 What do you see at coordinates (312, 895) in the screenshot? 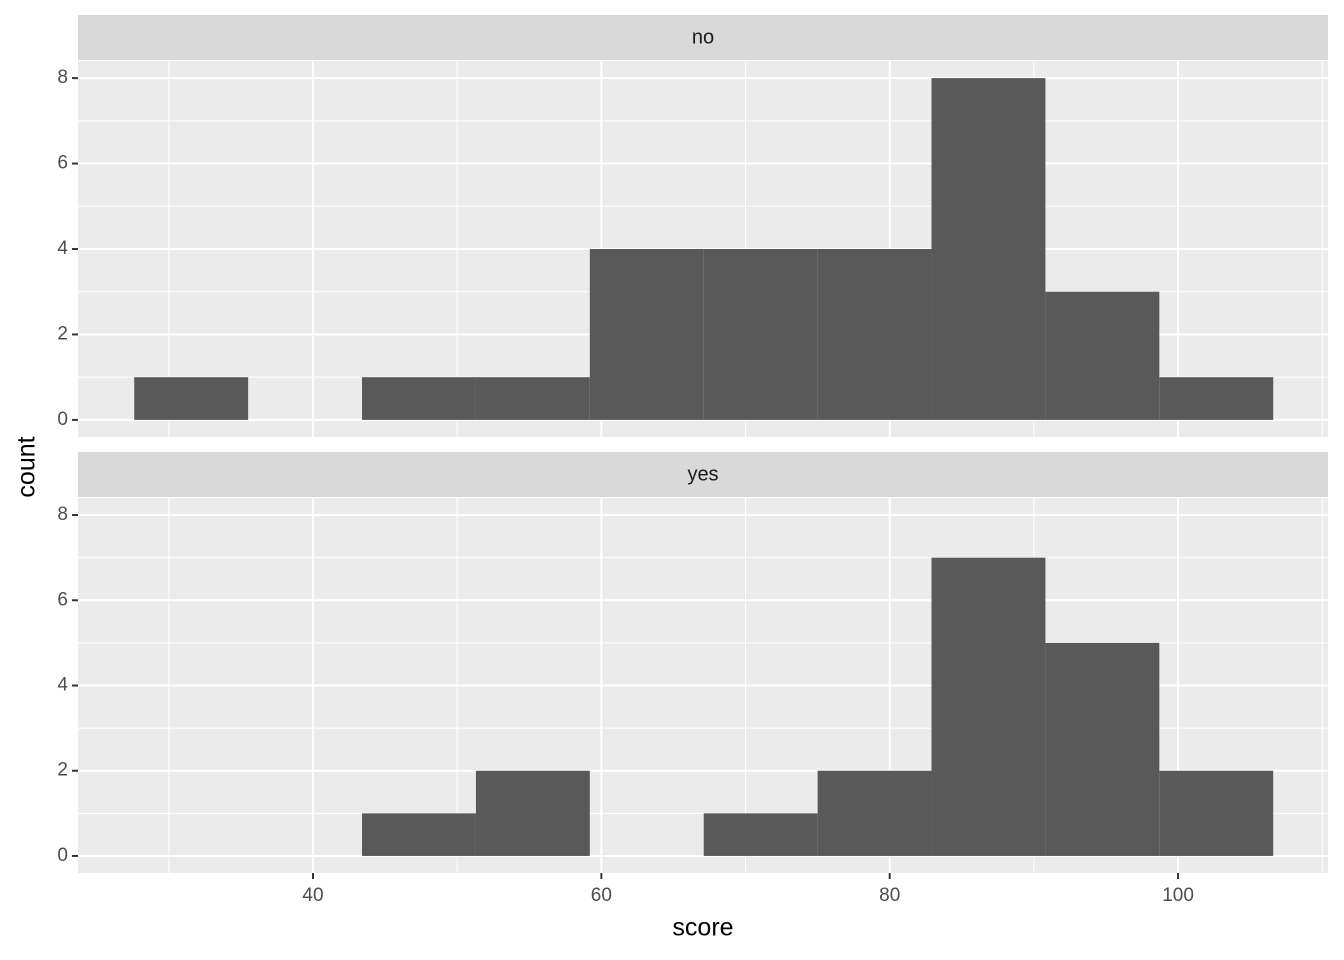
I see `x-tick-label: 40` at bounding box center [312, 895].